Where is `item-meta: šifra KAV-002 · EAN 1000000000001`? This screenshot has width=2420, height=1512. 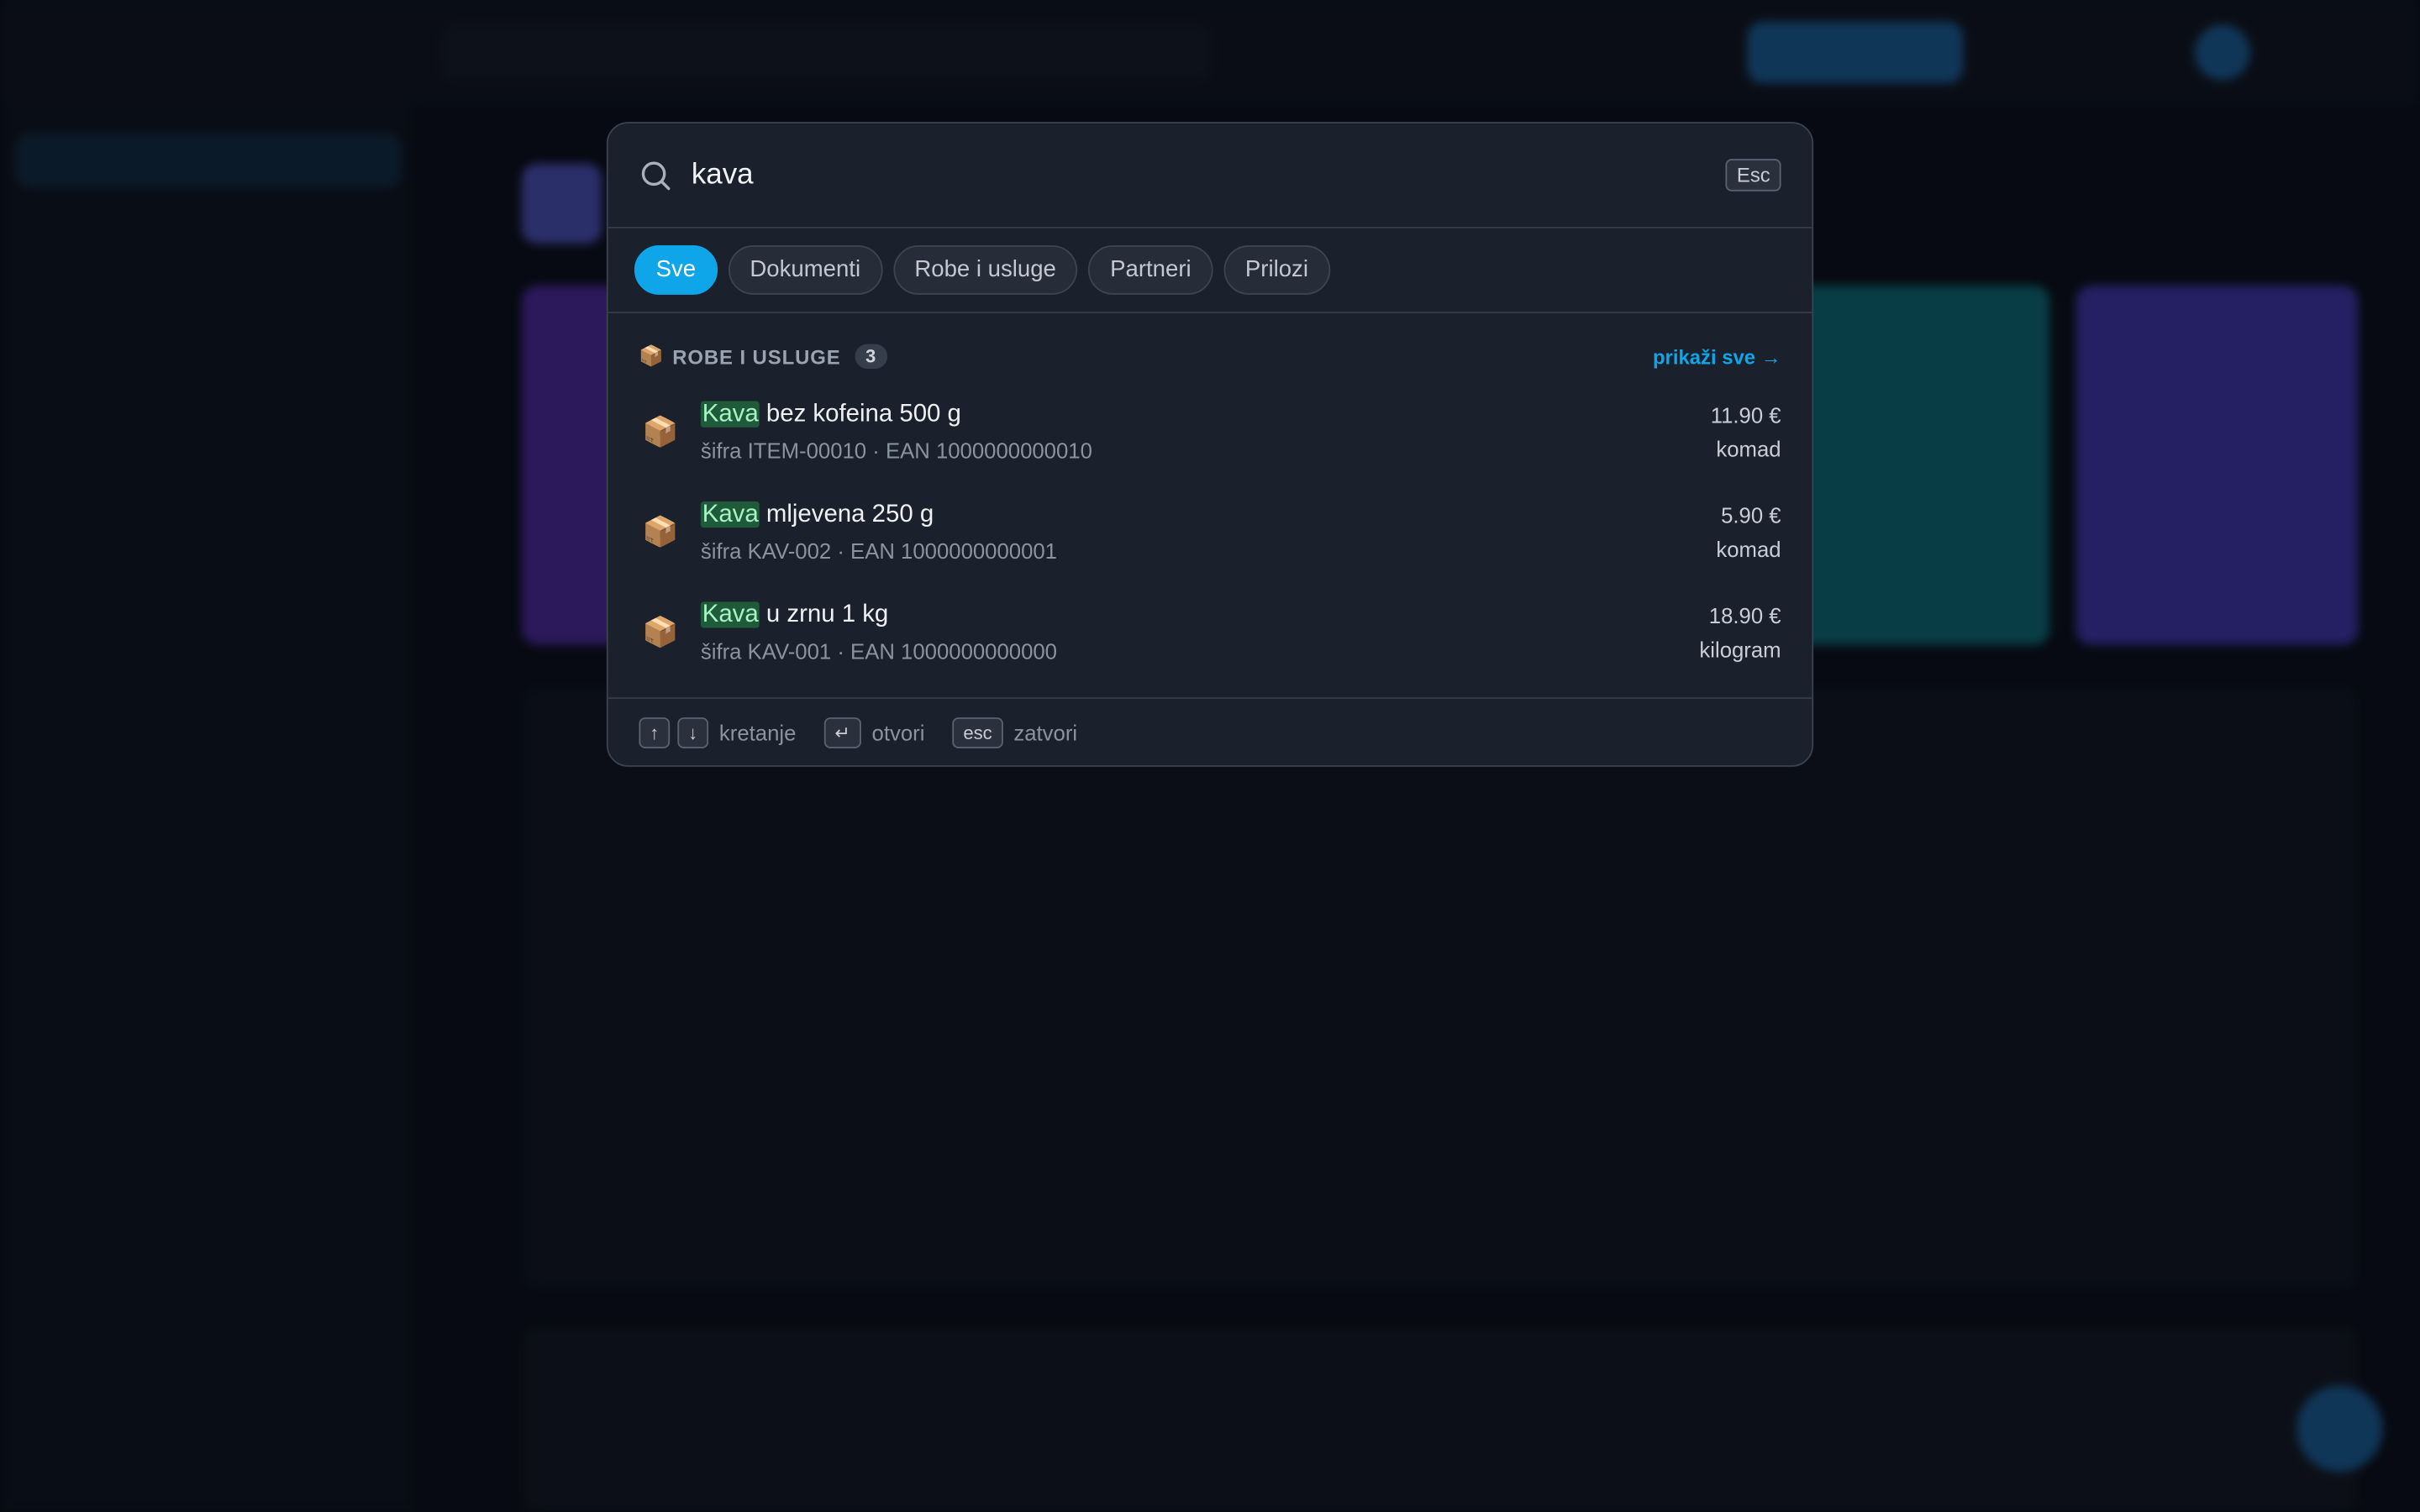 item-meta: šifra KAV-002 · EAN 1000000000001 is located at coordinates (878, 550).